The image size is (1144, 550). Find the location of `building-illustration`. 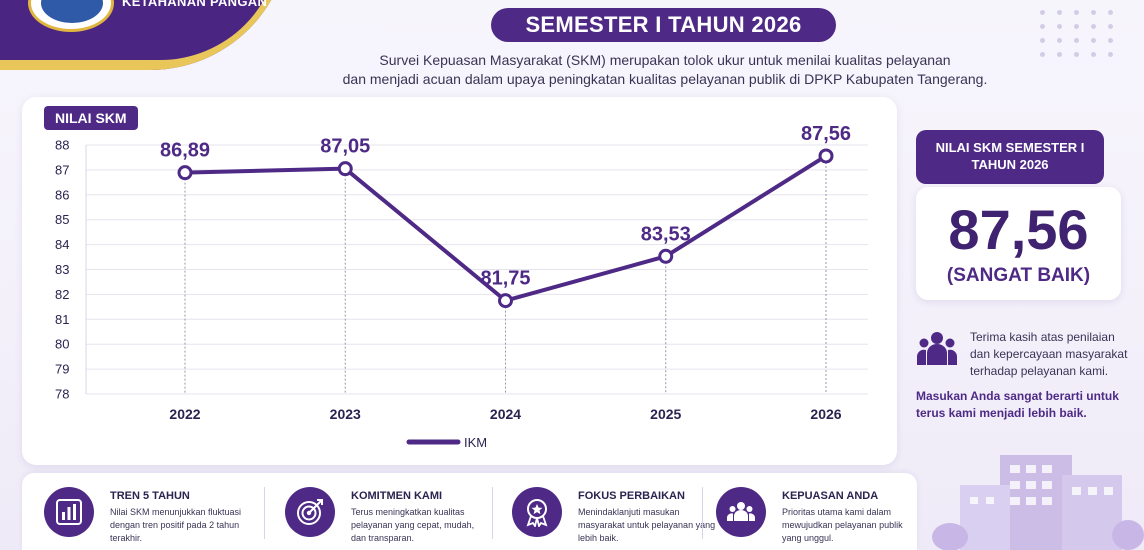

building-illustration is located at coordinates (1038, 502).